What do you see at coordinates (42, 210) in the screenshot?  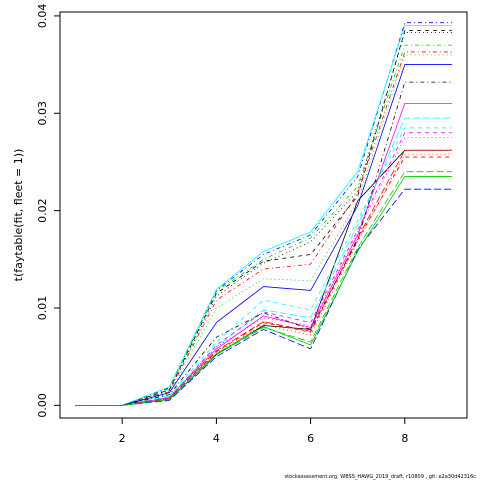 I see `y-tick-label: 0.02` at bounding box center [42, 210].